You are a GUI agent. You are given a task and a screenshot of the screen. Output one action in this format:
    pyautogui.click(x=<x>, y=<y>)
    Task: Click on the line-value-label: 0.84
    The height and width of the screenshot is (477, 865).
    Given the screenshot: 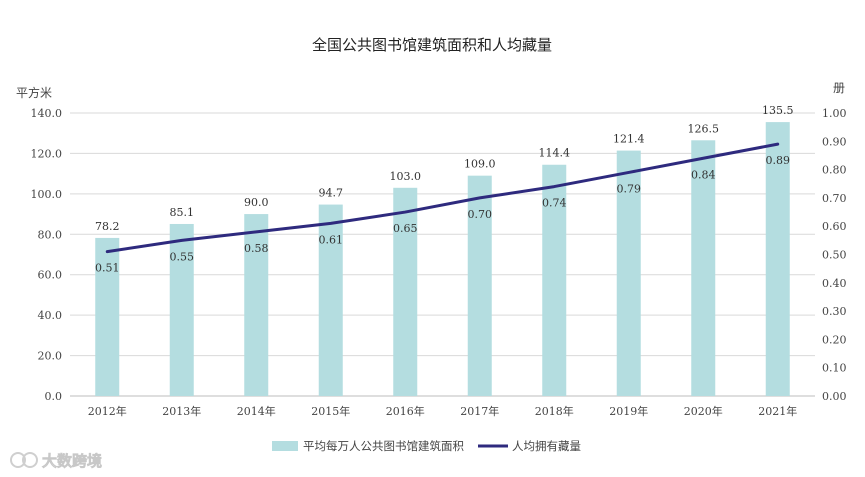 What is the action you would take?
    pyautogui.click(x=703, y=174)
    